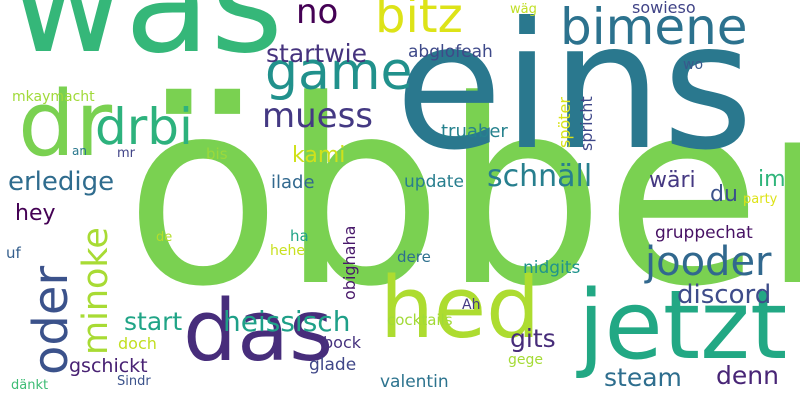 Image resolution: width=800 pixels, height=400 pixels. I want to click on word-gege: gege, so click(525, 359).